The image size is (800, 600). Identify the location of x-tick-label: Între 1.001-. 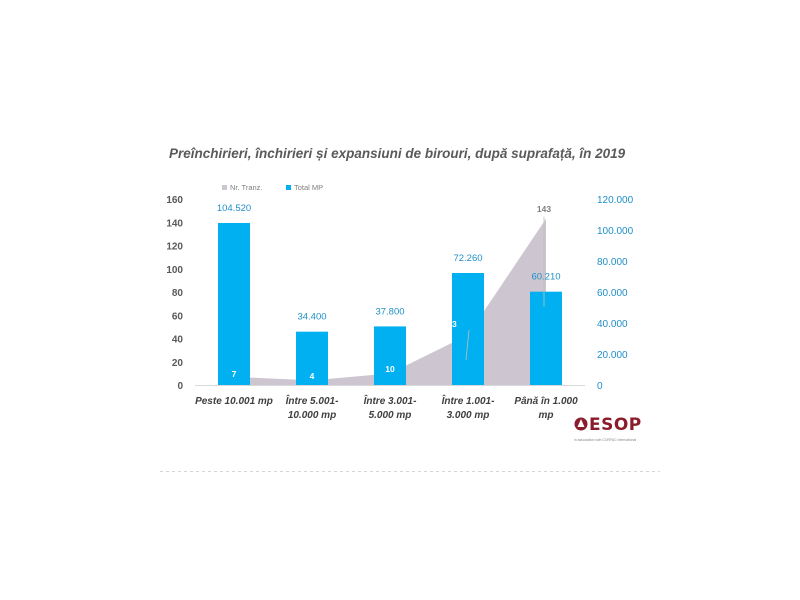
(468, 400).